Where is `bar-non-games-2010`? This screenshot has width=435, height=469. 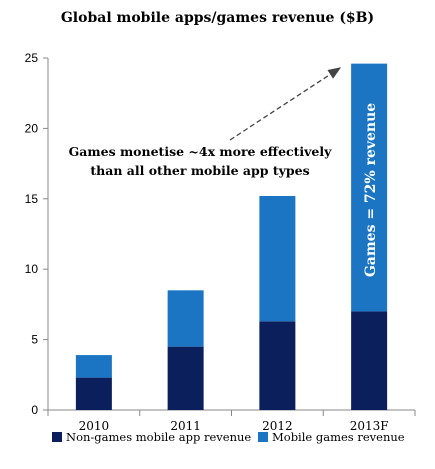
bar-non-games-2010 is located at coordinates (93, 393).